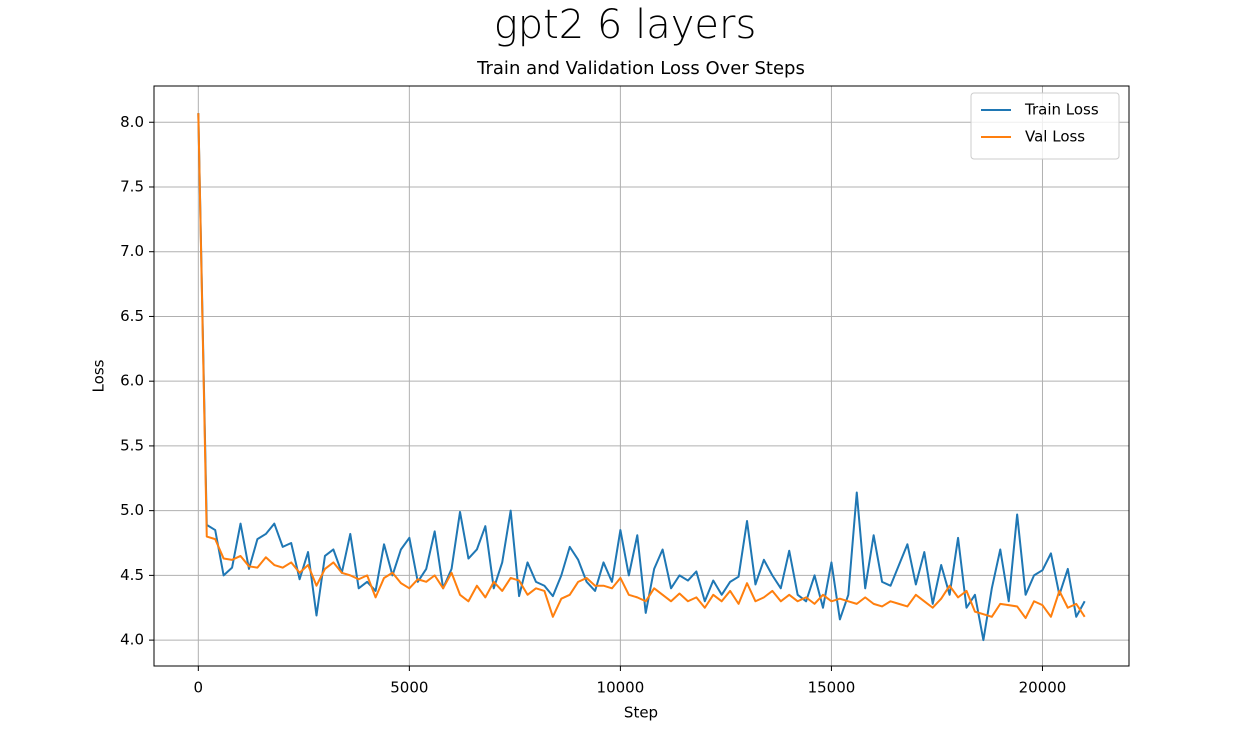 The image size is (1247, 749). I want to click on y-tick-label: 4.0, so click(132, 640).